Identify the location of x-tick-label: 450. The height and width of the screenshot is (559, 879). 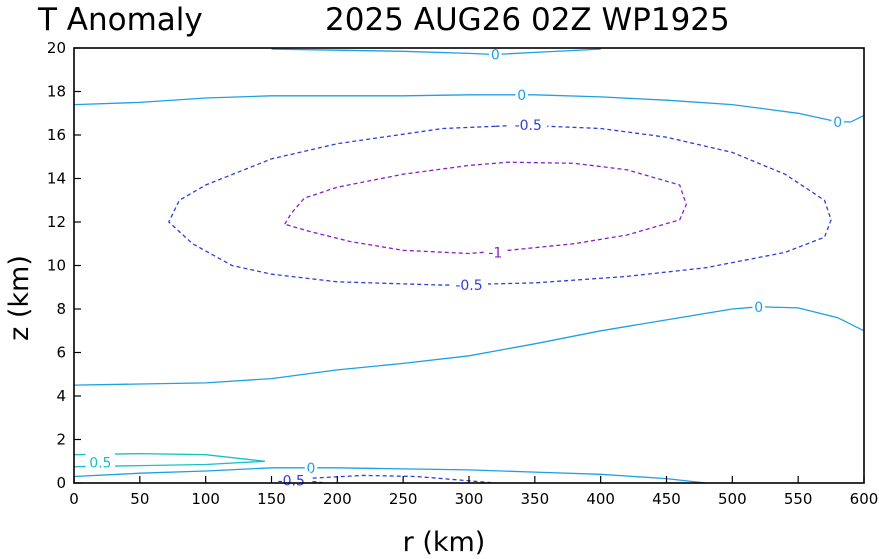
(666, 499).